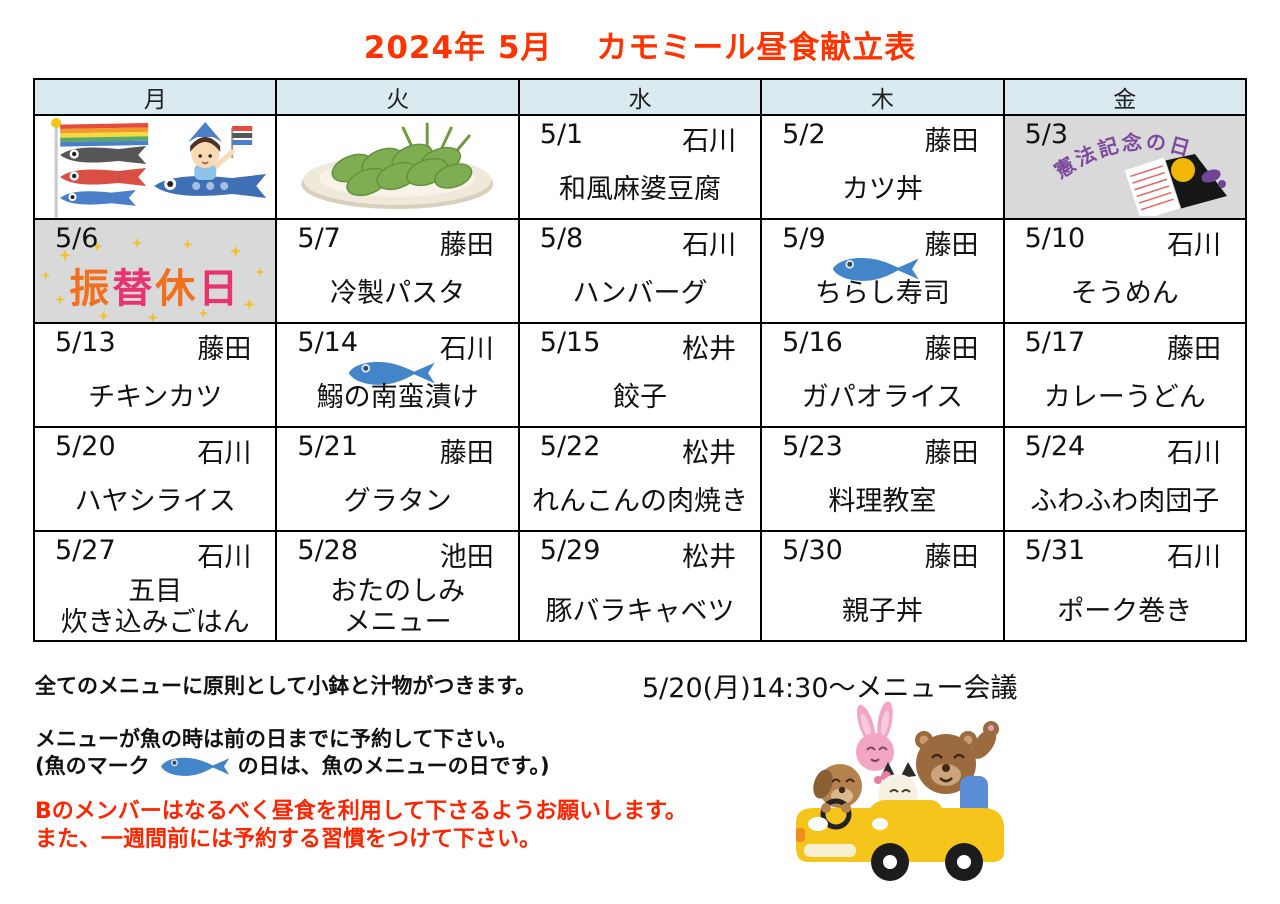  What do you see at coordinates (328, 550) in the screenshot?
I see `cell-date: 5/28` at bounding box center [328, 550].